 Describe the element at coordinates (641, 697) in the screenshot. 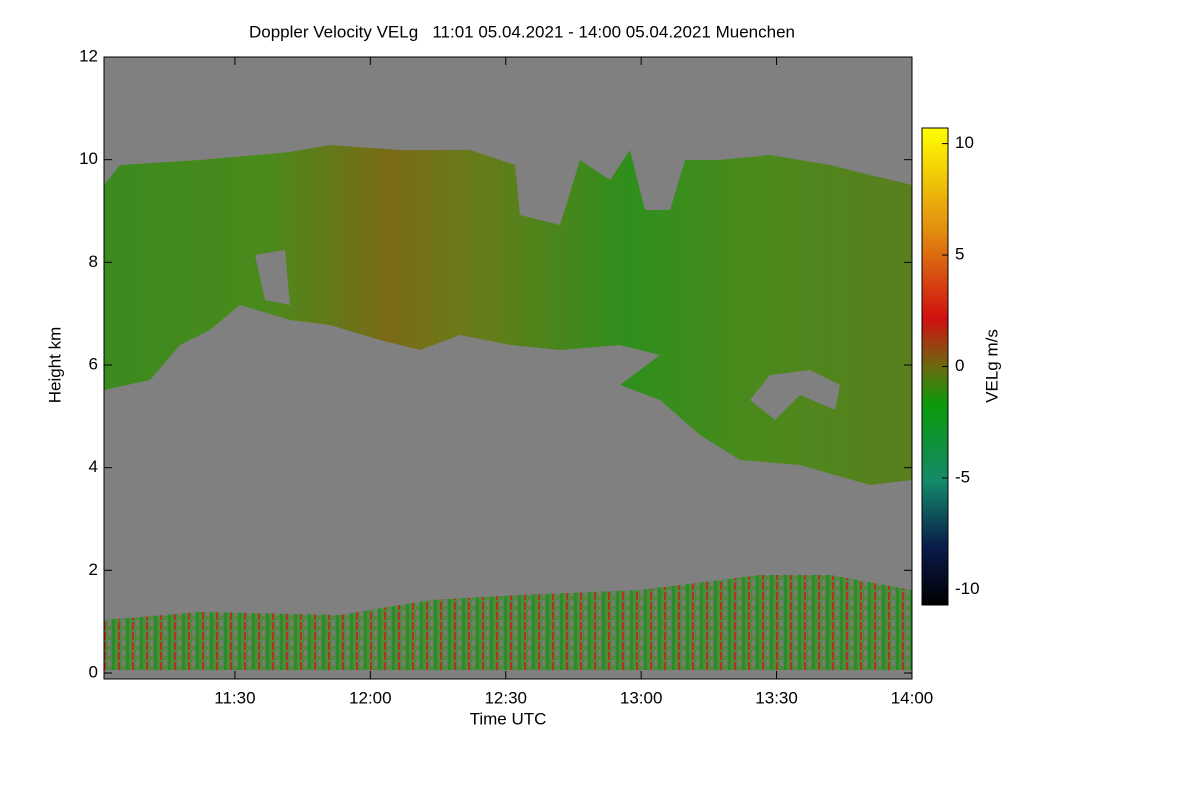

I see `x-tick-label: 13:00` at that location.